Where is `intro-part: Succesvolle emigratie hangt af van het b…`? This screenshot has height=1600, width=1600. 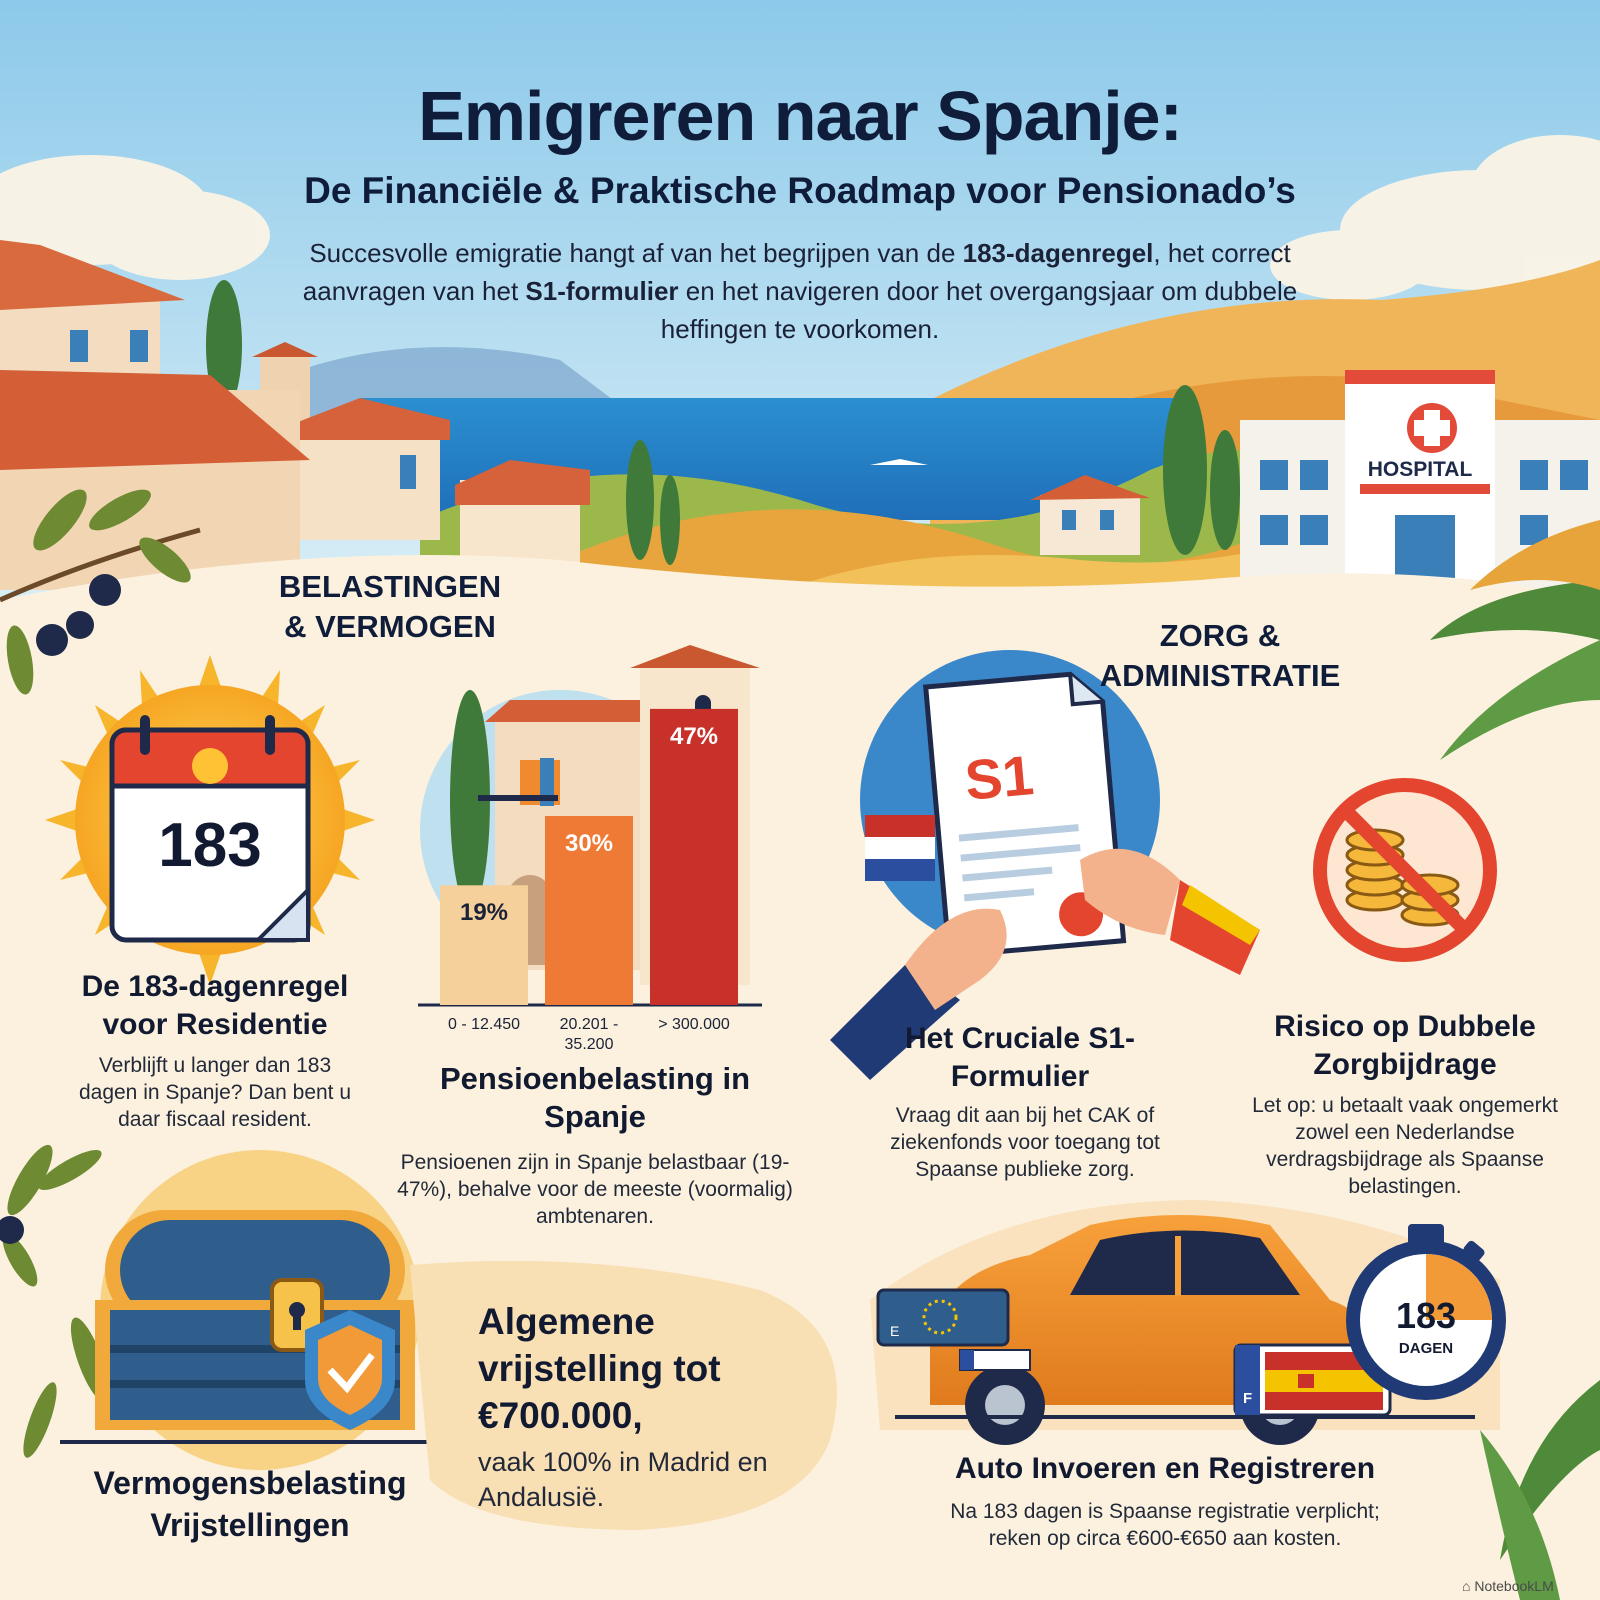
intro-part: Succesvolle emigratie hangt af van het b… is located at coordinates (636, 253).